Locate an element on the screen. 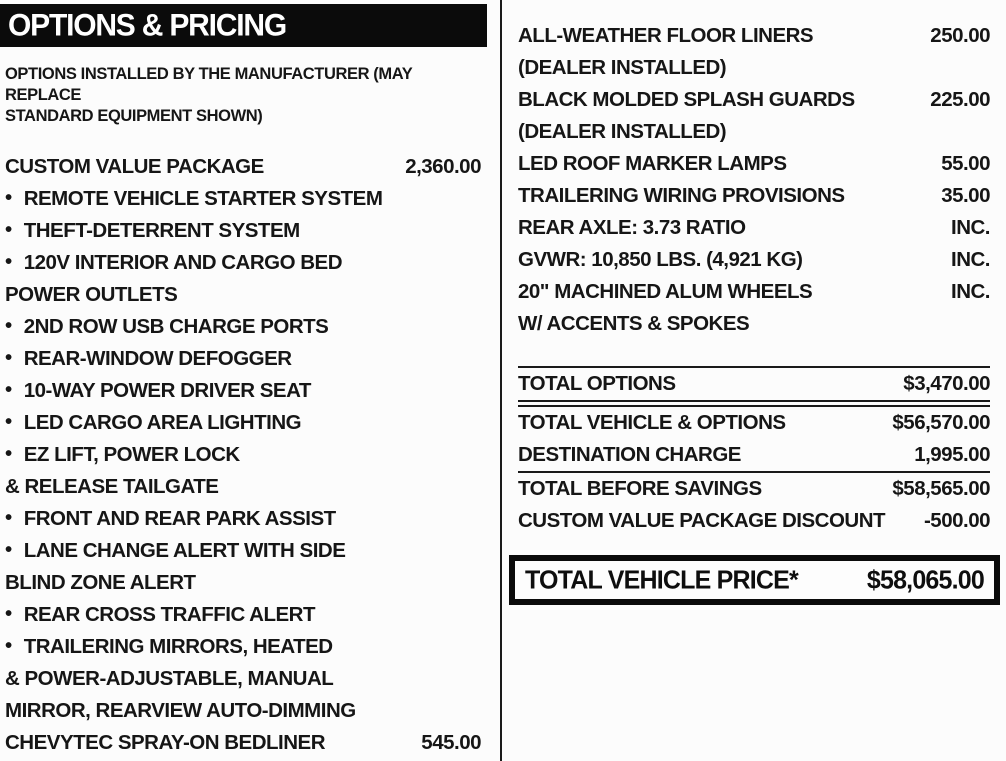 The width and height of the screenshot is (1006, 761). double-rule-below-total-options is located at coordinates (754, 403).